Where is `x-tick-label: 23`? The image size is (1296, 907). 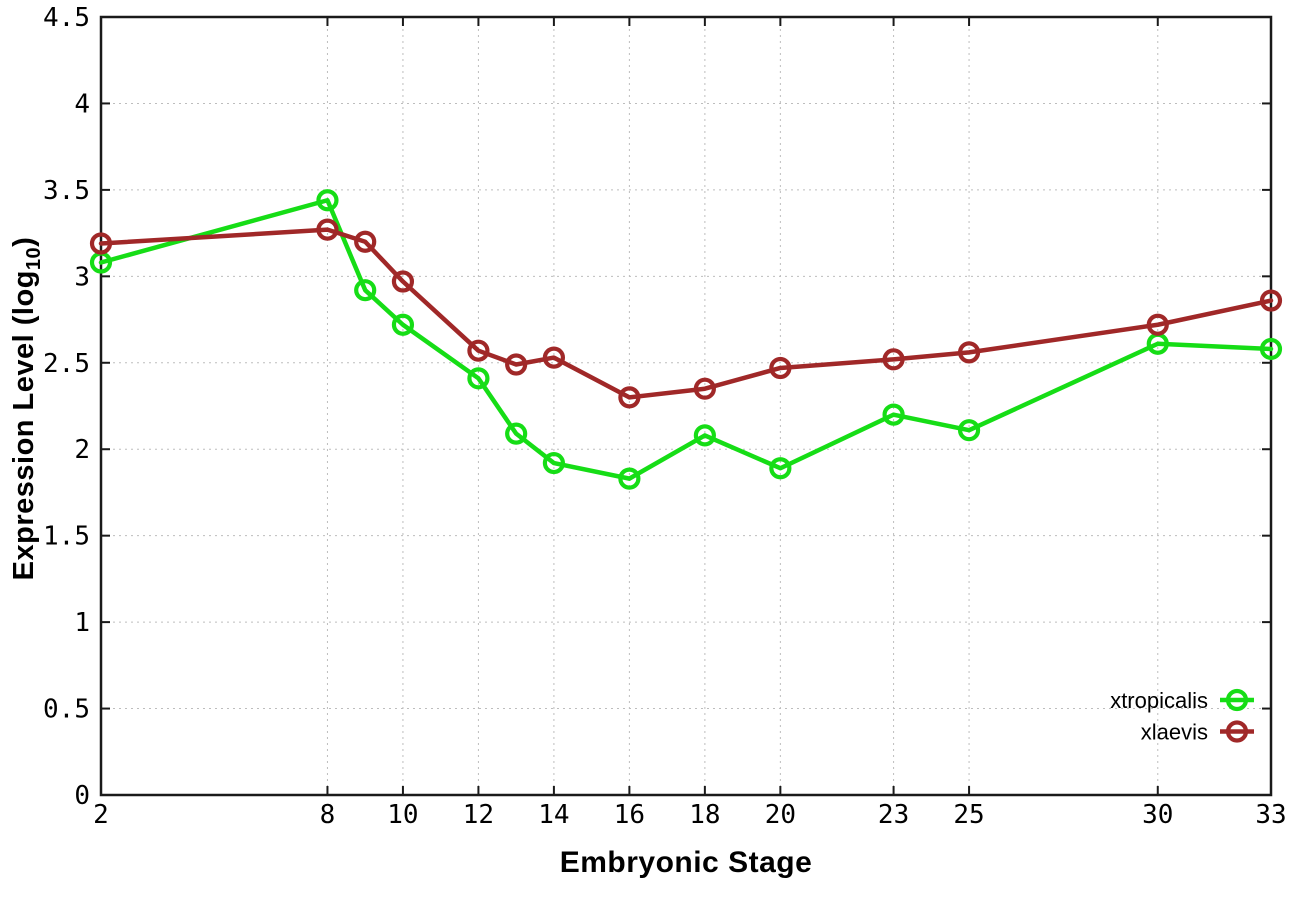 x-tick-label: 23 is located at coordinates (893, 815).